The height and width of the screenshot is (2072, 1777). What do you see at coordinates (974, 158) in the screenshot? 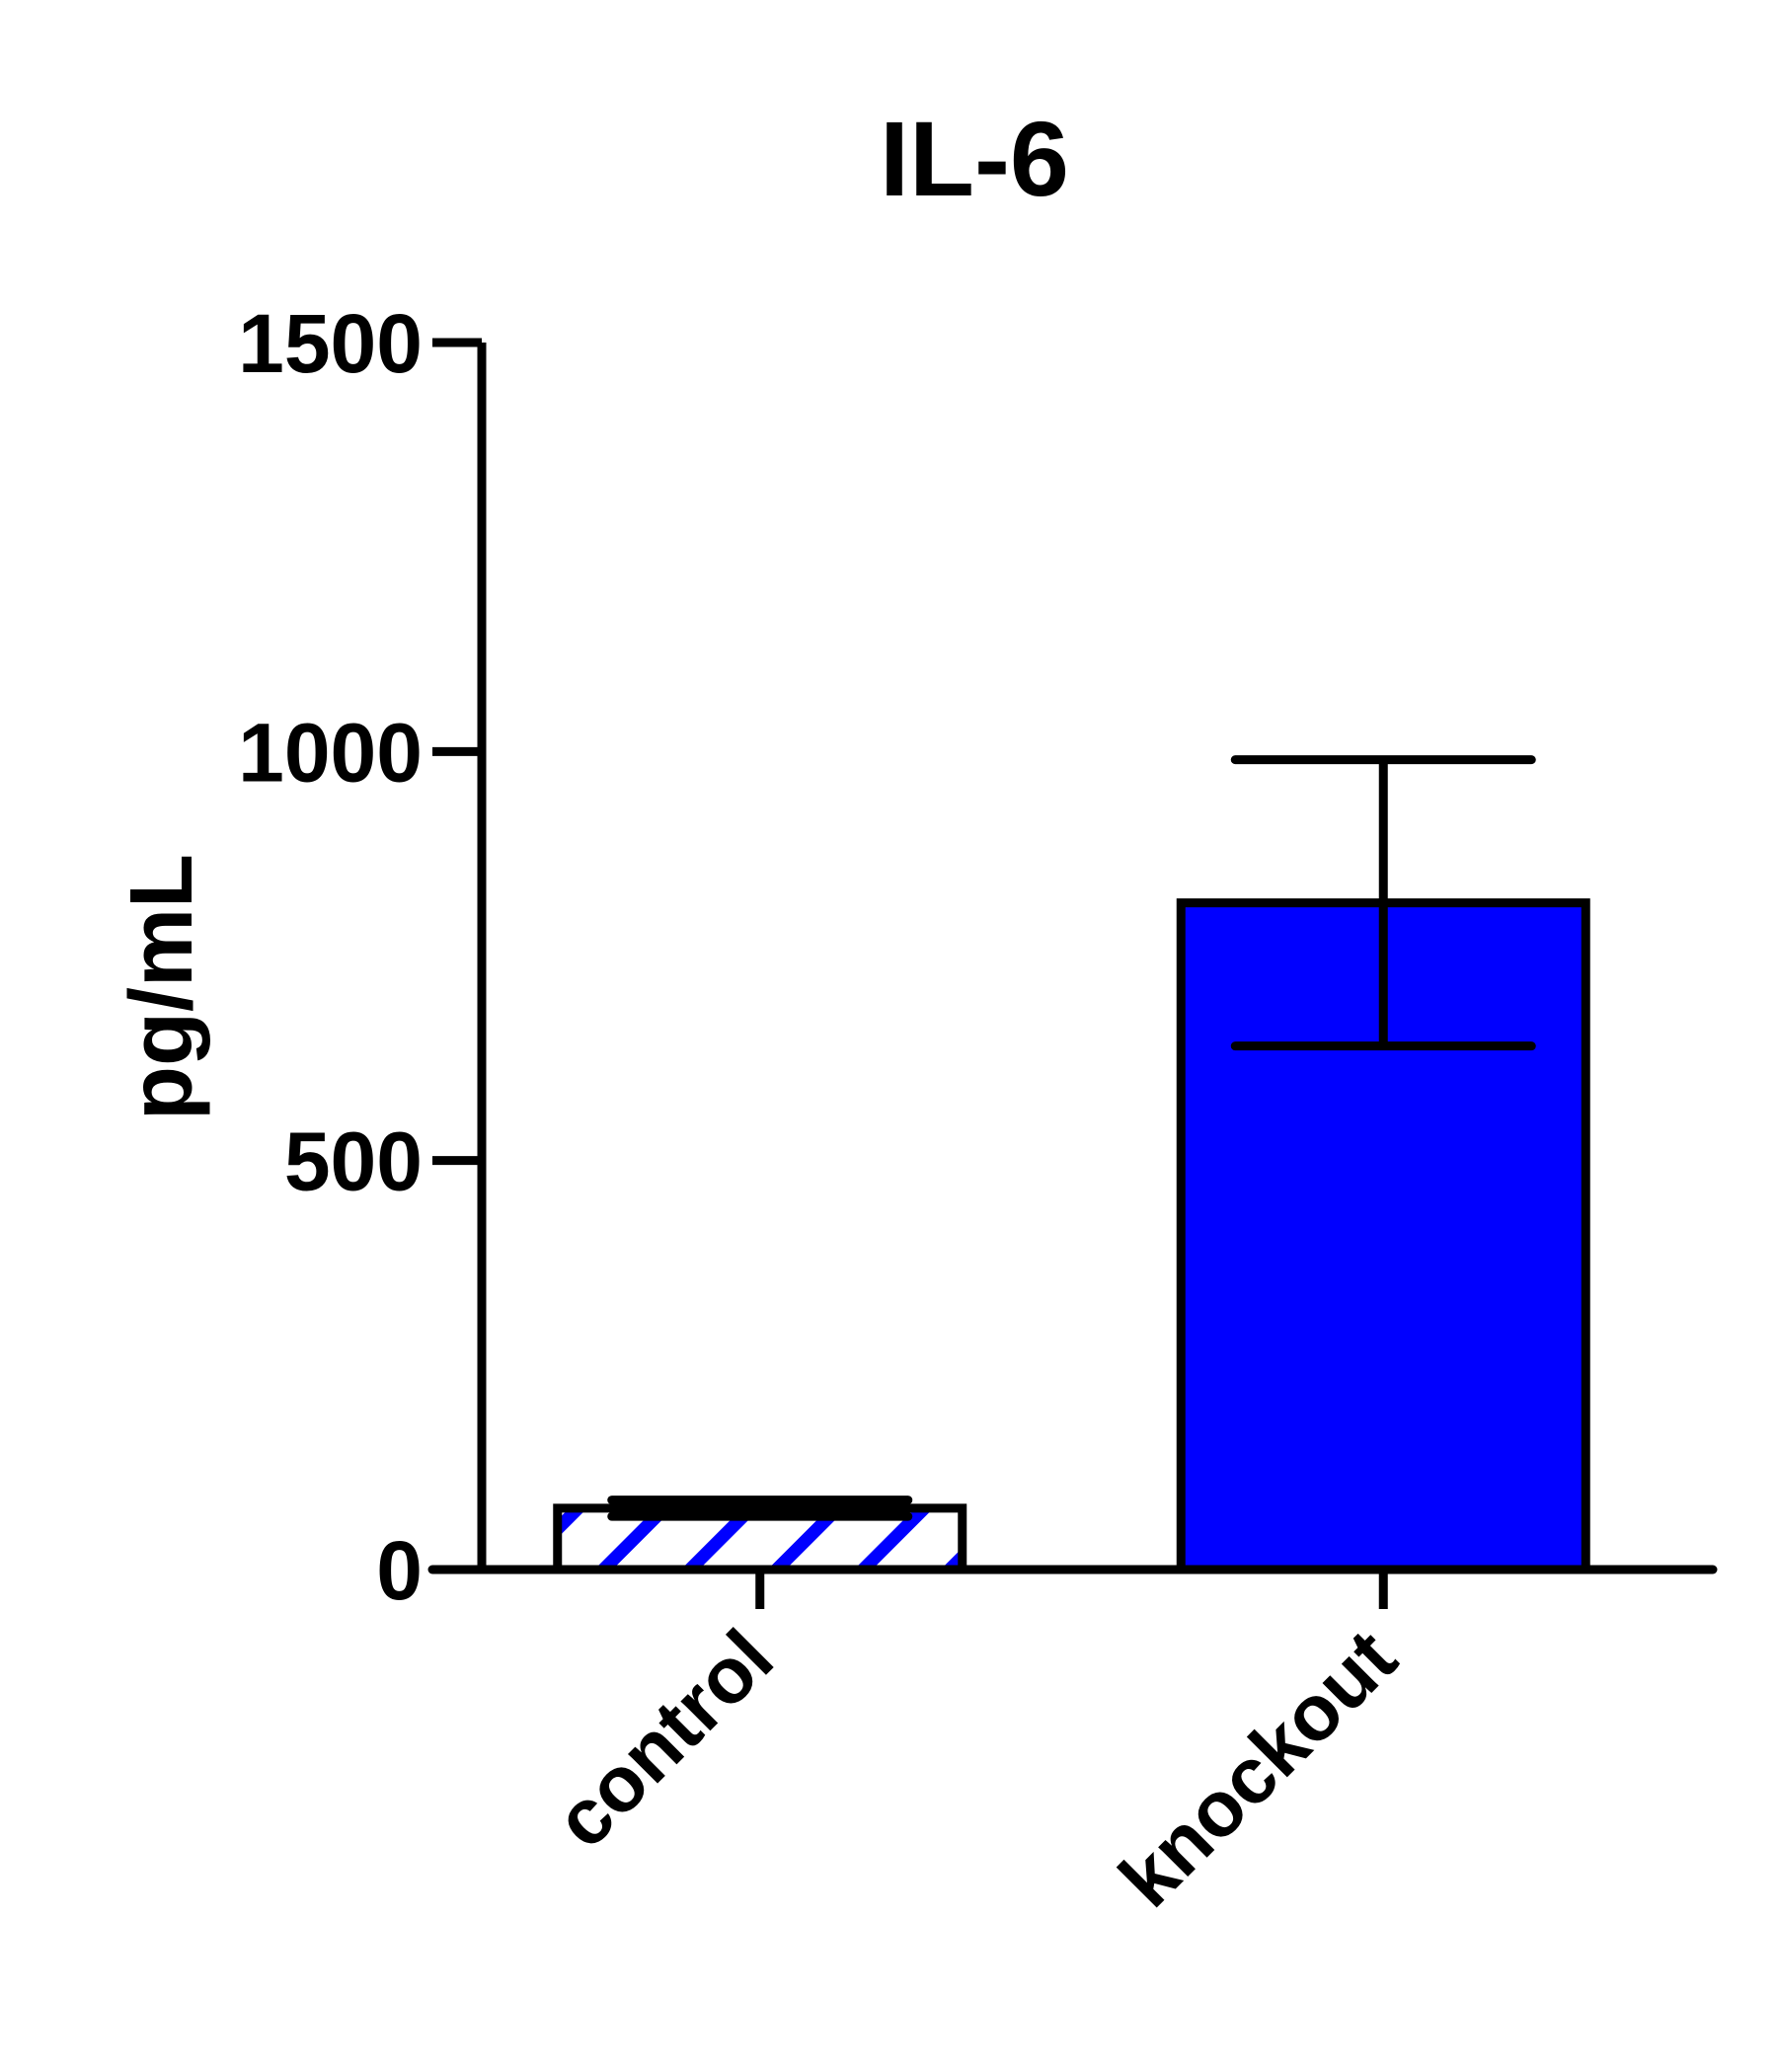
I see `chart-title: IL-6` at bounding box center [974, 158].